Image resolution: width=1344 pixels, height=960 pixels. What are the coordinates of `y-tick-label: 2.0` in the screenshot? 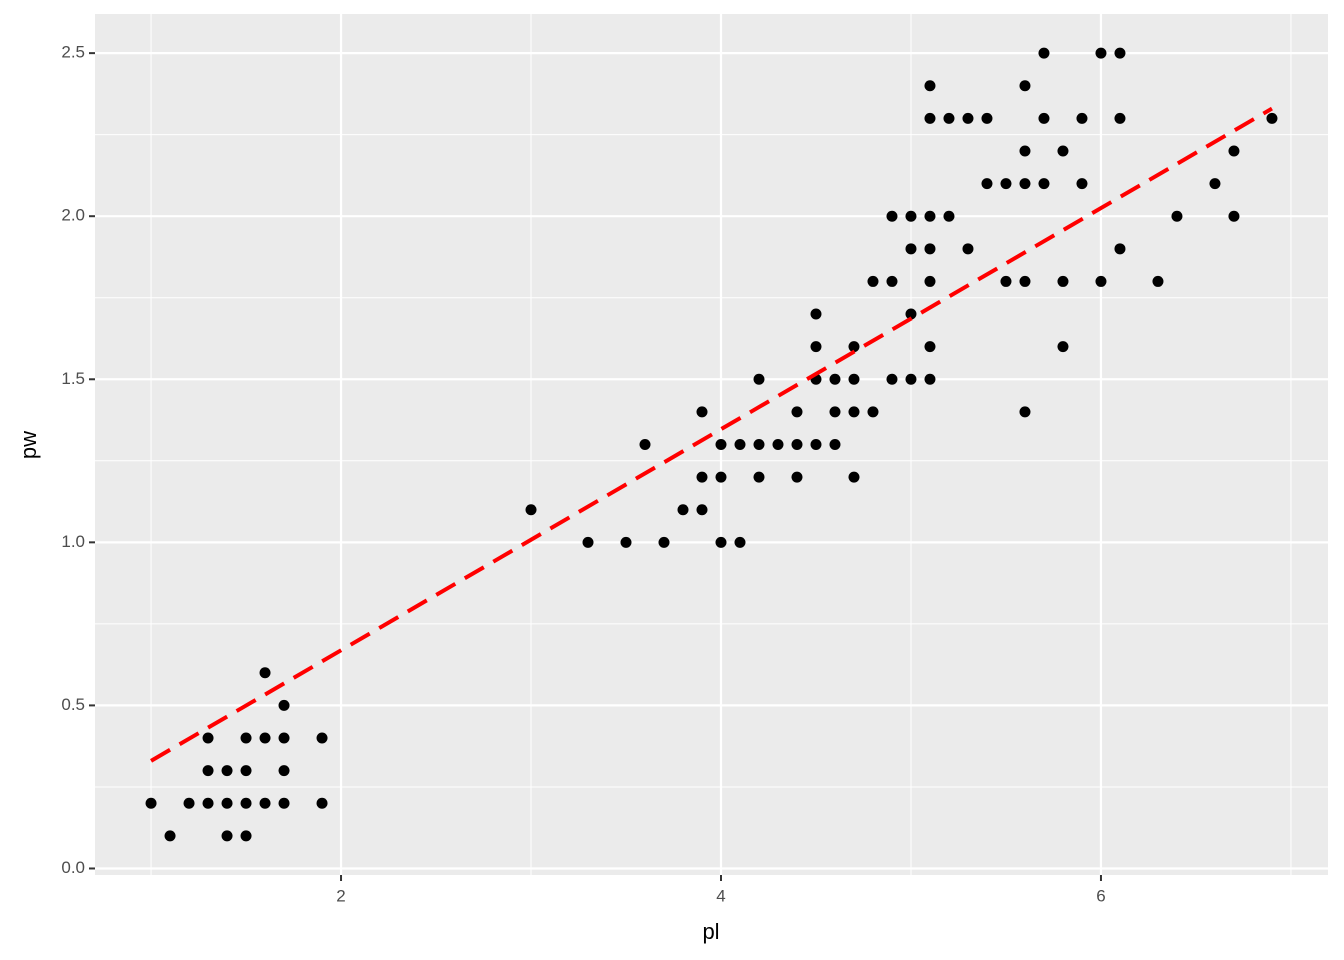 It's located at (73, 215).